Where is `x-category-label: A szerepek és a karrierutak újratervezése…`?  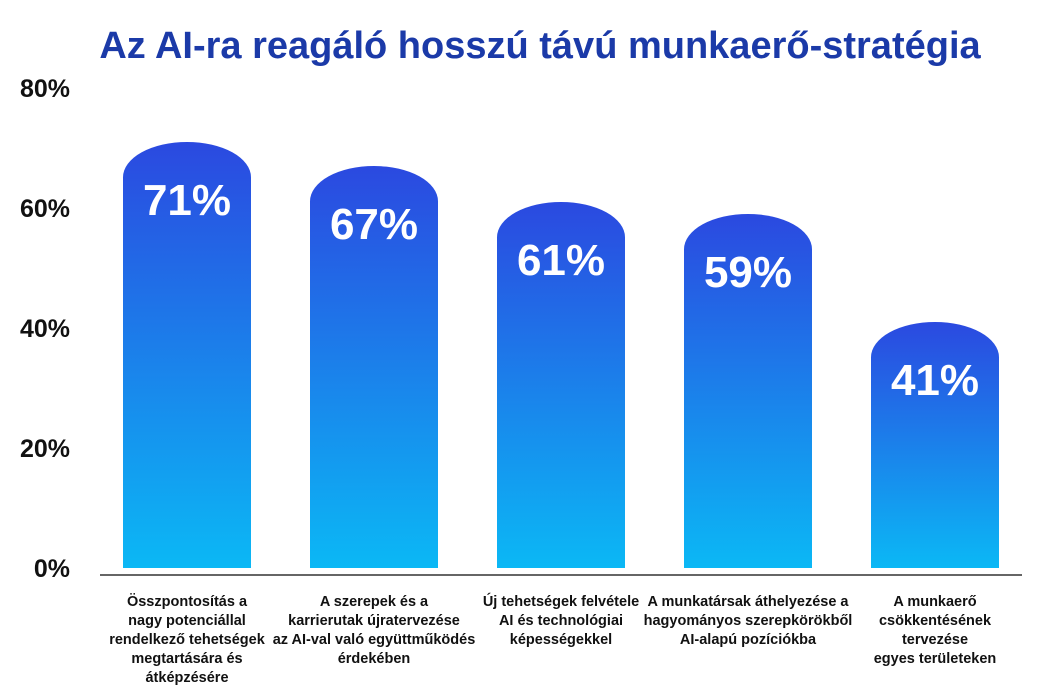
x-category-label: A szerepek és a karrierutak újratervezése… is located at coordinates (374, 630).